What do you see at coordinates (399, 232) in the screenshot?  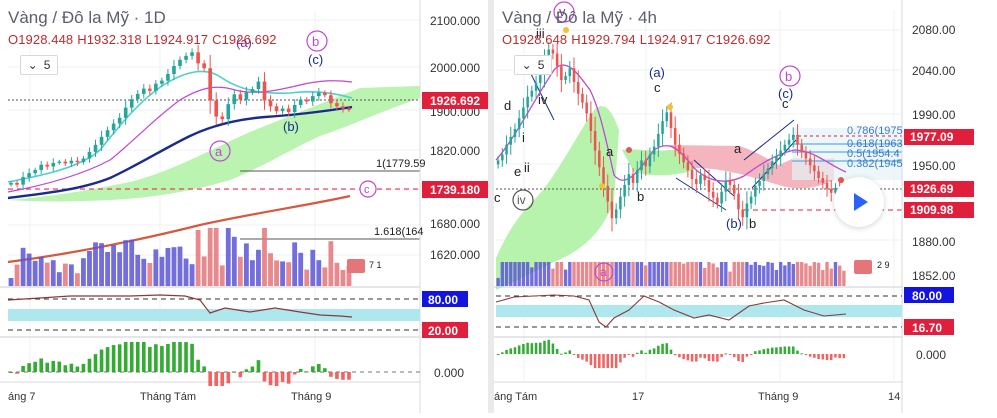 I see `fib-label: 1.618(164` at bounding box center [399, 232].